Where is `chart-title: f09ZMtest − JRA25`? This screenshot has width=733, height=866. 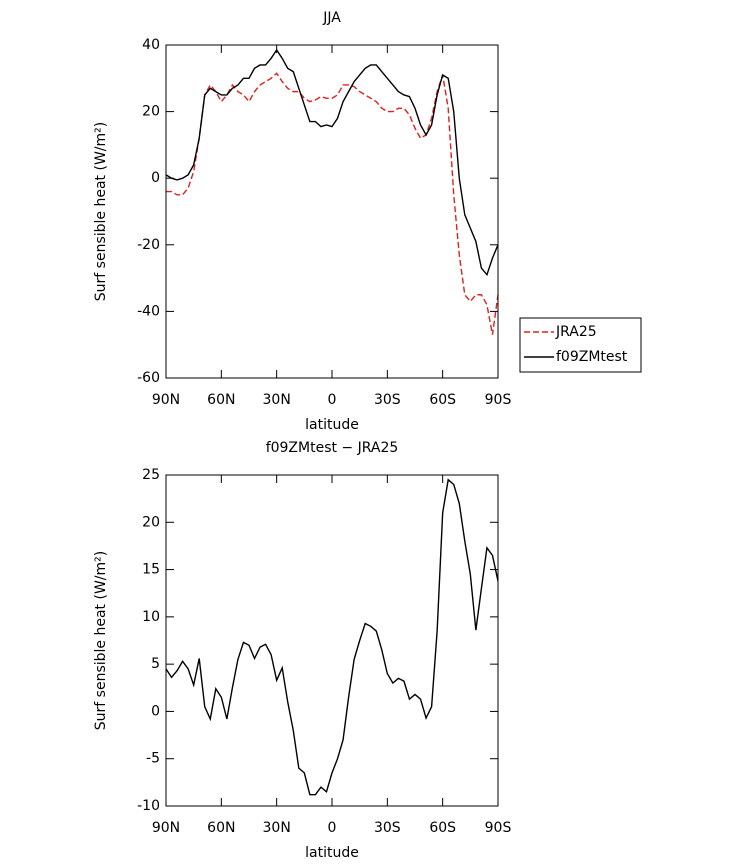
chart-title: f09ZMtest − JRA25 is located at coordinates (332, 448).